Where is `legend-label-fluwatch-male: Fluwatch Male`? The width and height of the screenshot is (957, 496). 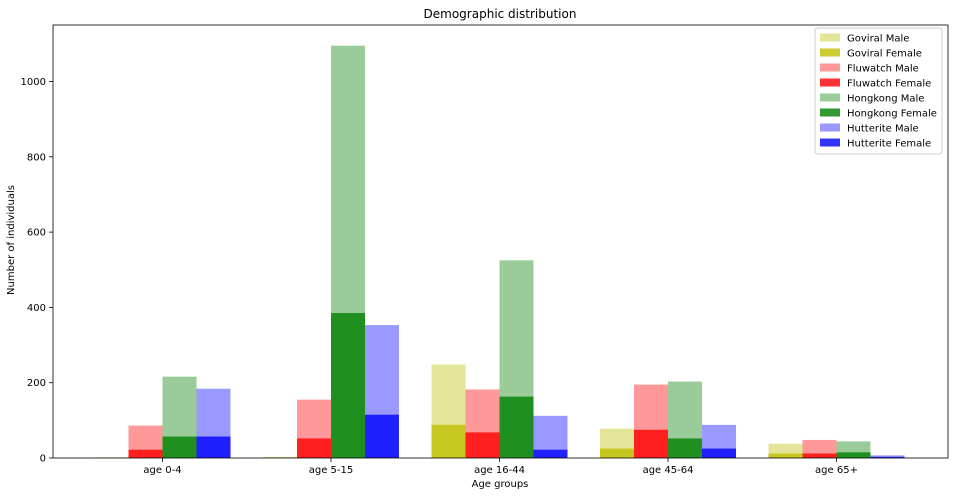 legend-label-fluwatch-male: Fluwatch Male is located at coordinates (883, 69).